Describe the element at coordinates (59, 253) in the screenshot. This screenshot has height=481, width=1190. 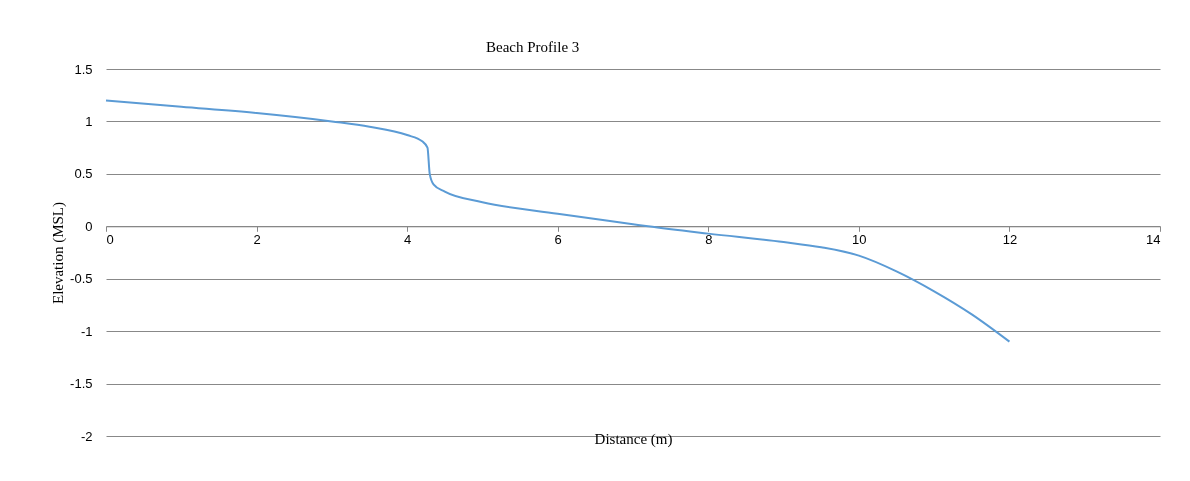
I see `y-axis-title: Elevation (MSL)` at that location.